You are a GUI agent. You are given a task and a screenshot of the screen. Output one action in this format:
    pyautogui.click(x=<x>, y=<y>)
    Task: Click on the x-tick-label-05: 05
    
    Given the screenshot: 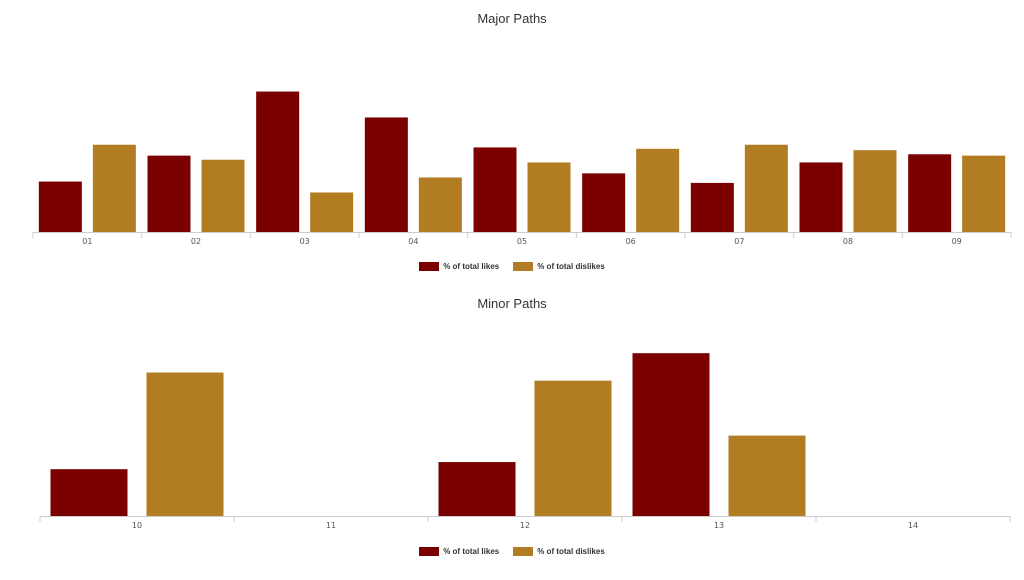 What is the action you would take?
    pyautogui.click(x=522, y=241)
    